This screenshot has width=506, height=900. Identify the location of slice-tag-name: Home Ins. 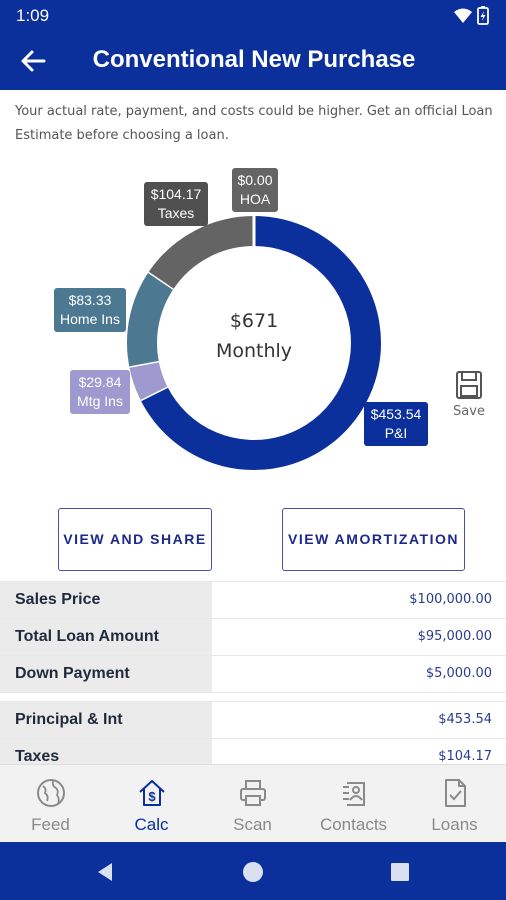
(90, 319).